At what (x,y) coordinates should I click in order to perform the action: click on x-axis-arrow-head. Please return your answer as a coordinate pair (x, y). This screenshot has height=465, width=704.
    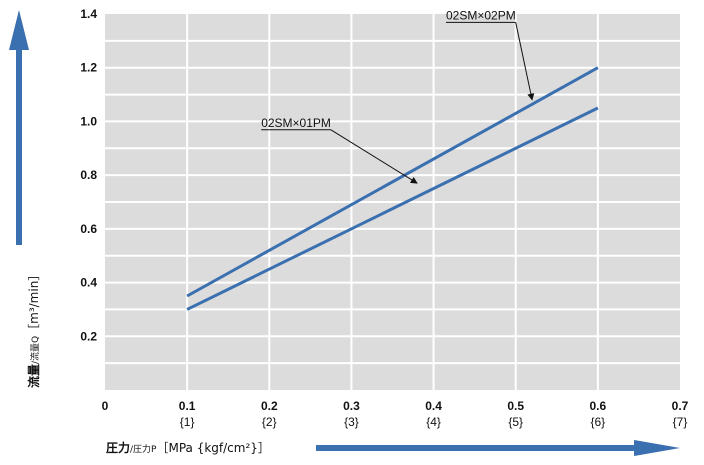
    Looking at the image, I should click on (657, 448).